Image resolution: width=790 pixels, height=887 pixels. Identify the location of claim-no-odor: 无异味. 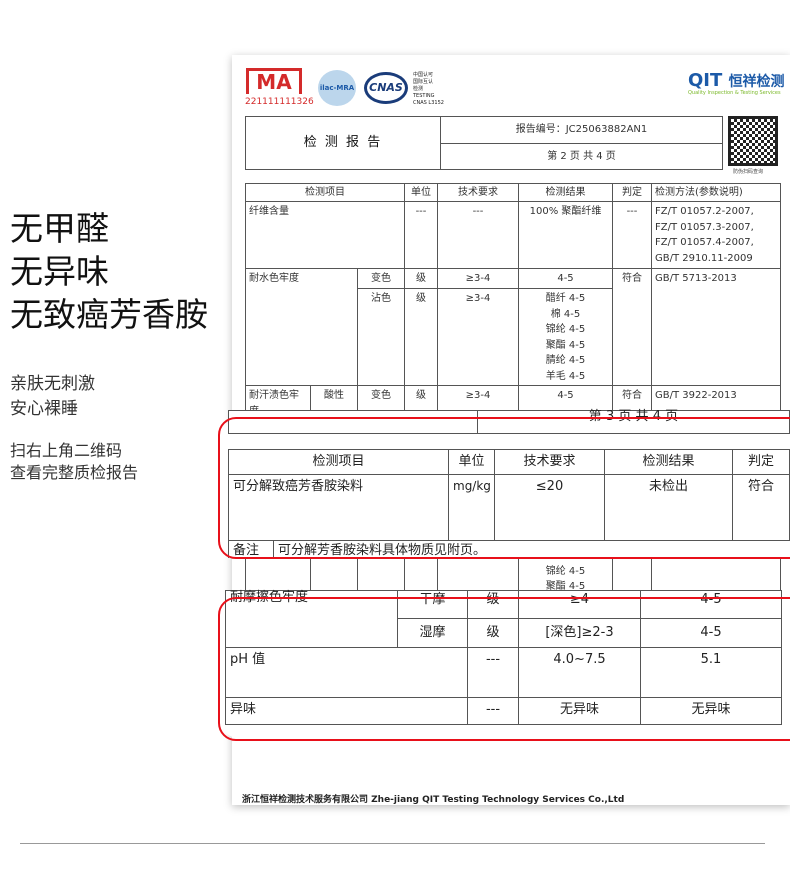
(59, 271).